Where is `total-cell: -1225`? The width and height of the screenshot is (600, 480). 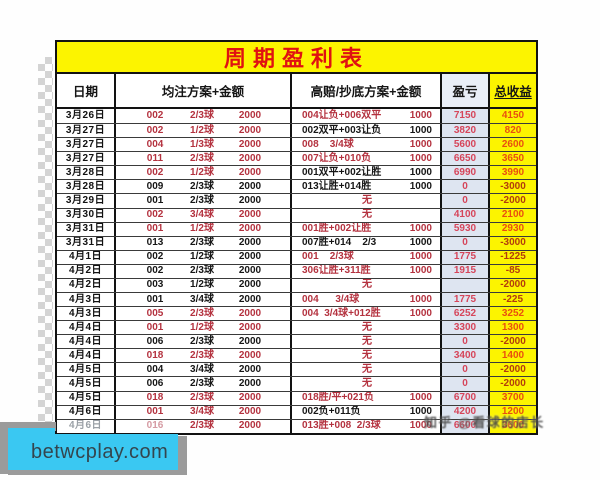 total-cell: -1225 is located at coordinates (513, 257).